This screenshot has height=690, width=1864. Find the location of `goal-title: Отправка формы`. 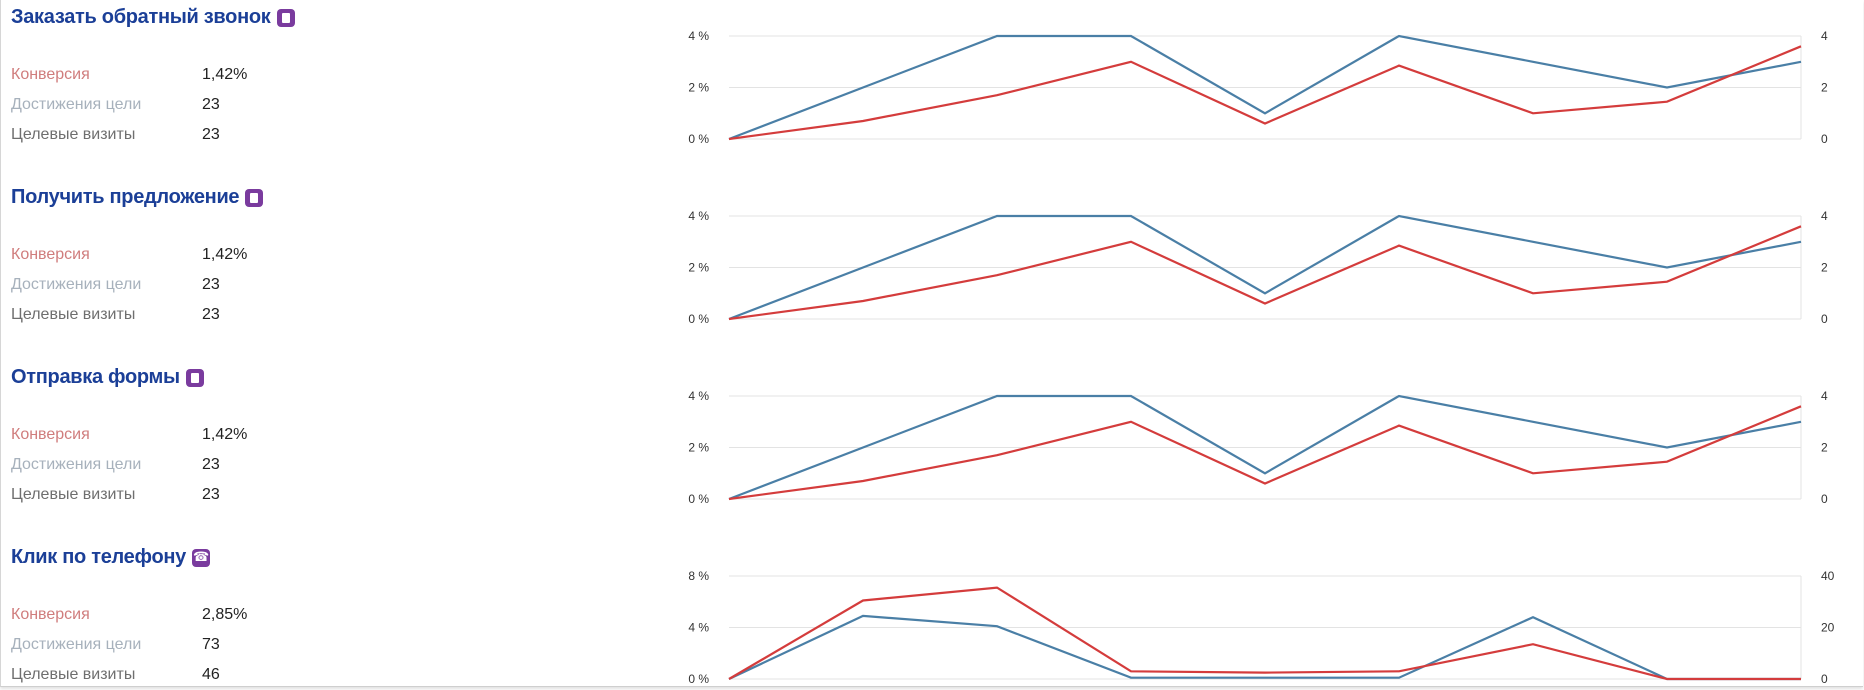

goal-title: Отправка формы is located at coordinates (107, 377).